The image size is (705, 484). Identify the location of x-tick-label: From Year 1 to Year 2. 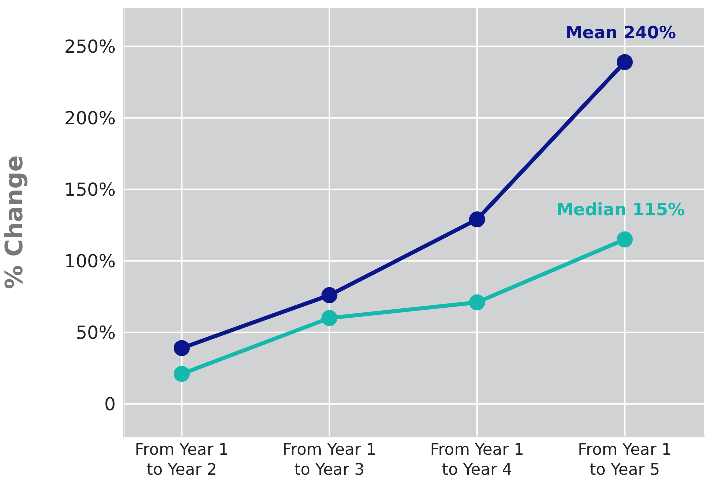
(182, 459).